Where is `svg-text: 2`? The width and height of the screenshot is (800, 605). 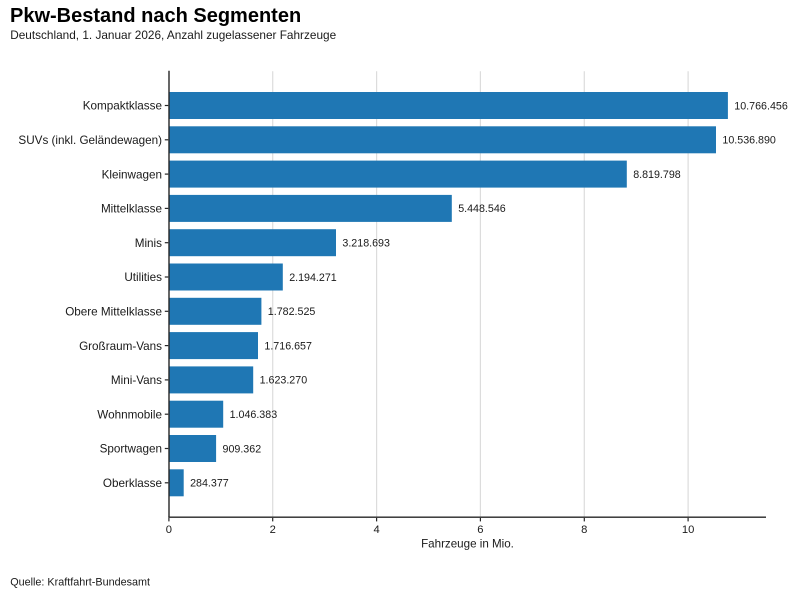 svg-text: 2 is located at coordinates (273, 530).